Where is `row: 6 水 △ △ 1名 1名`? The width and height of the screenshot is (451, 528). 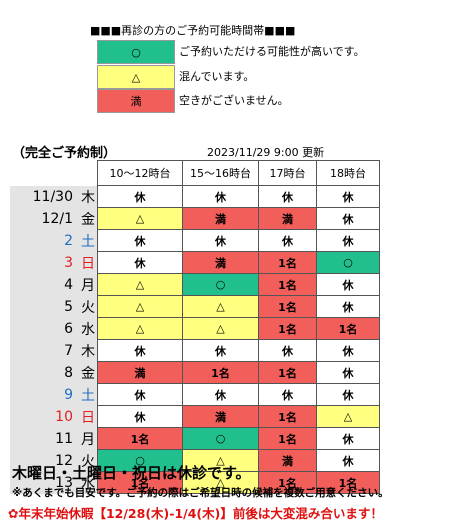 row: 6 水 △ △ 1名 1名 is located at coordinates (195, 328).